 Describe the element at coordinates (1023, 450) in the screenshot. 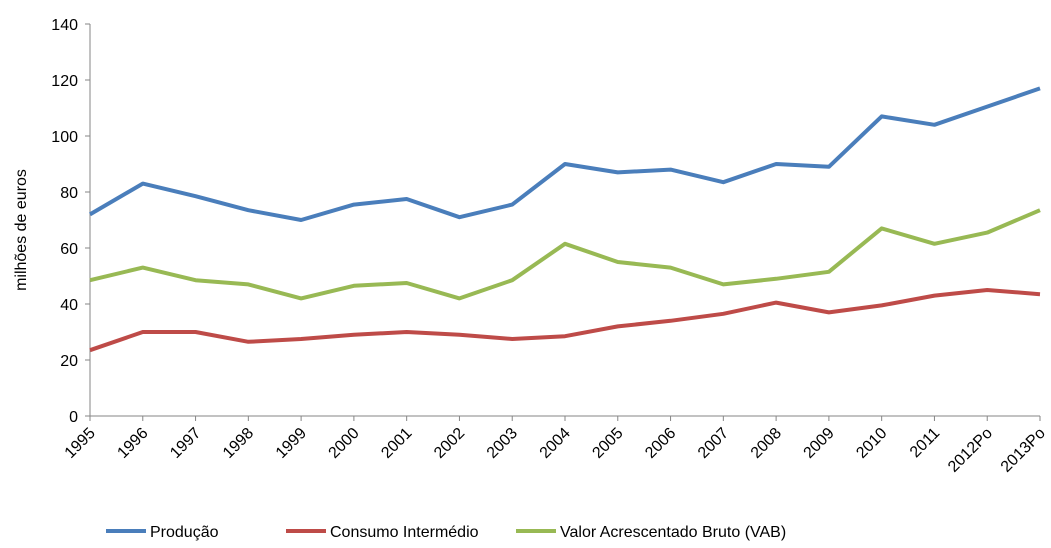

I see `x-tick-label: 2013Po` at that location.